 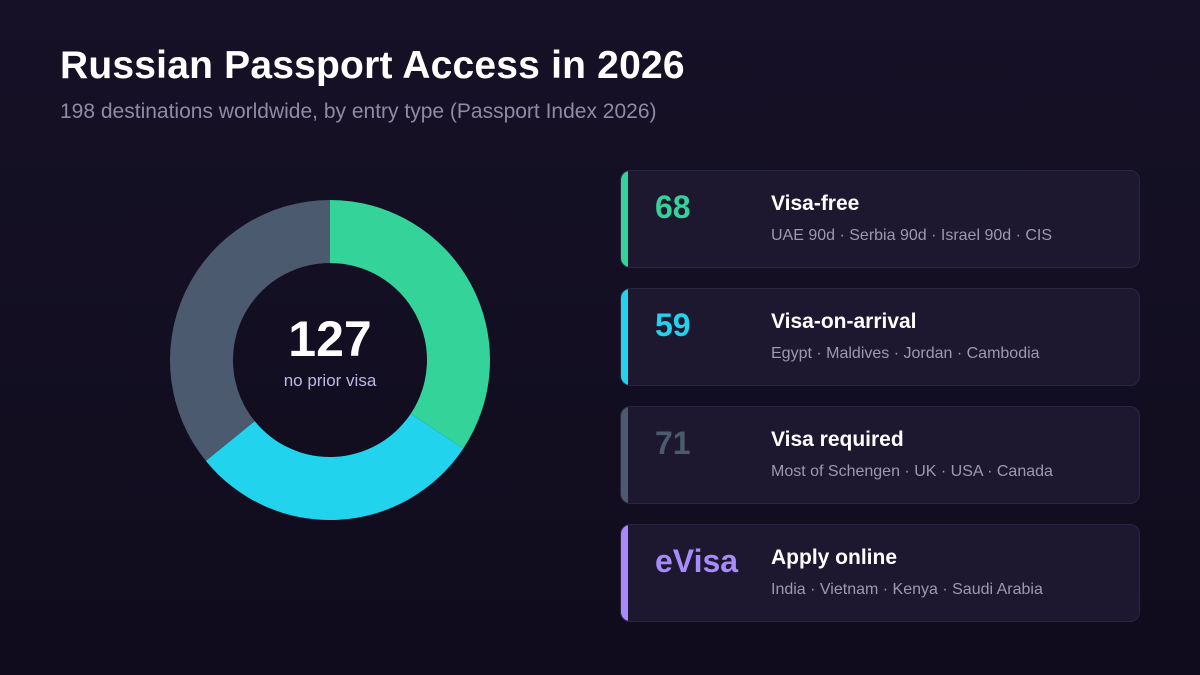 What do you see at coordinates (834, 557) in the screenshot?
I see `card-title: Apply online` at bounding box center [834, 557].